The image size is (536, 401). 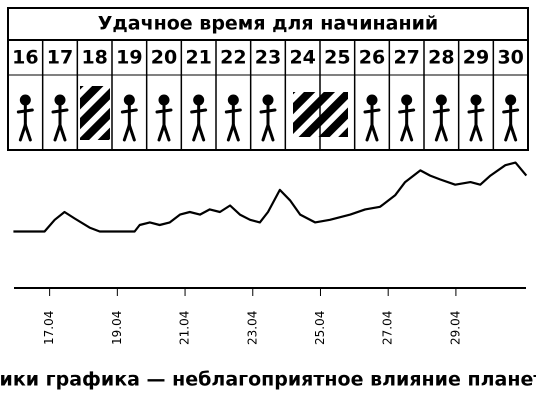 I want to click on day-number: 27, so click(x=406, y=58).